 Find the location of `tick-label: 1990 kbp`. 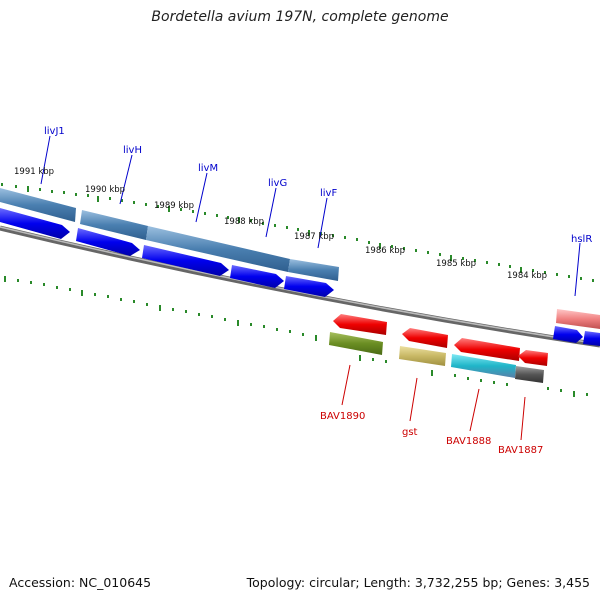

tick-label: 1990 kbp is located at coordinates (105, 190).